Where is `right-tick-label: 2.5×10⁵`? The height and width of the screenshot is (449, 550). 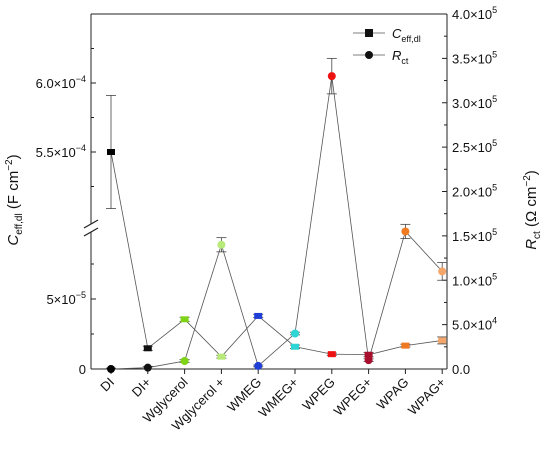
right-tick-label: 2.5×10⁵ is located at coordinates (474, 146).